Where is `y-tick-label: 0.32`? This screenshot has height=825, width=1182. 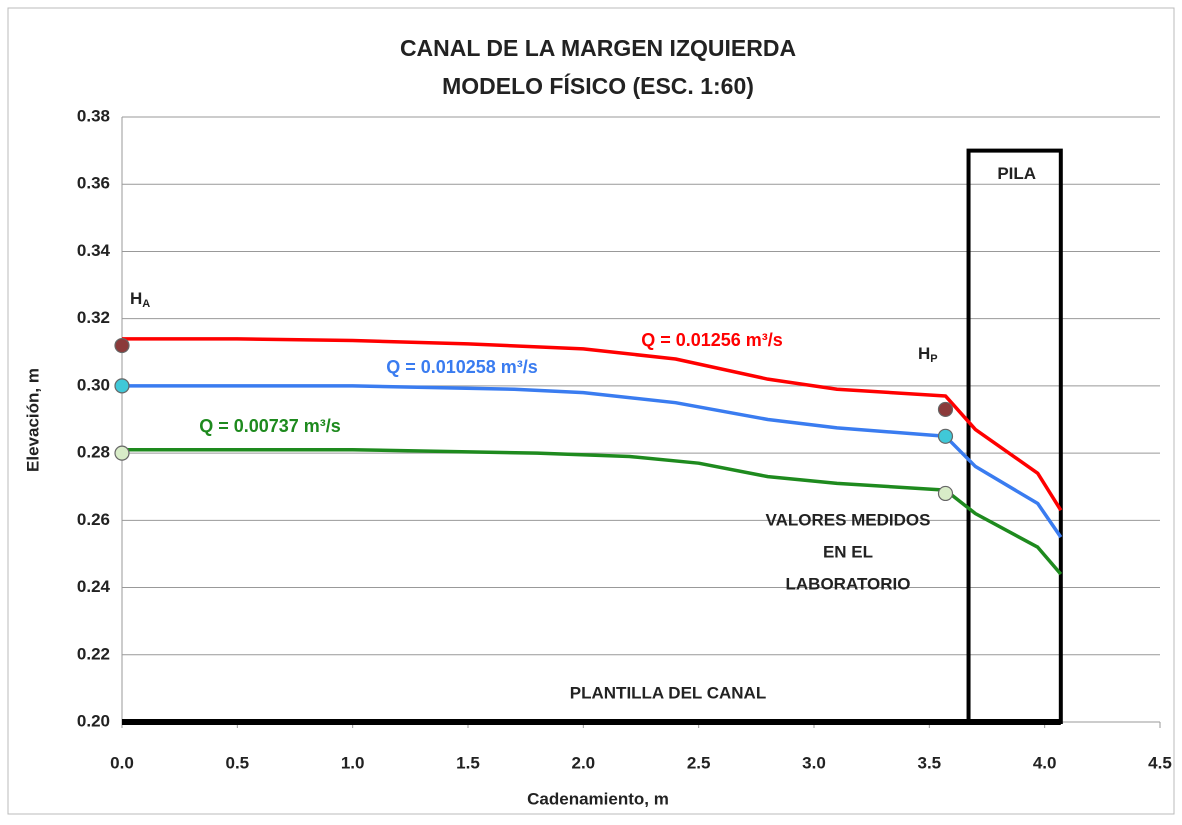
y-tick-label: 0.32 is located at coordinates (93, 317).